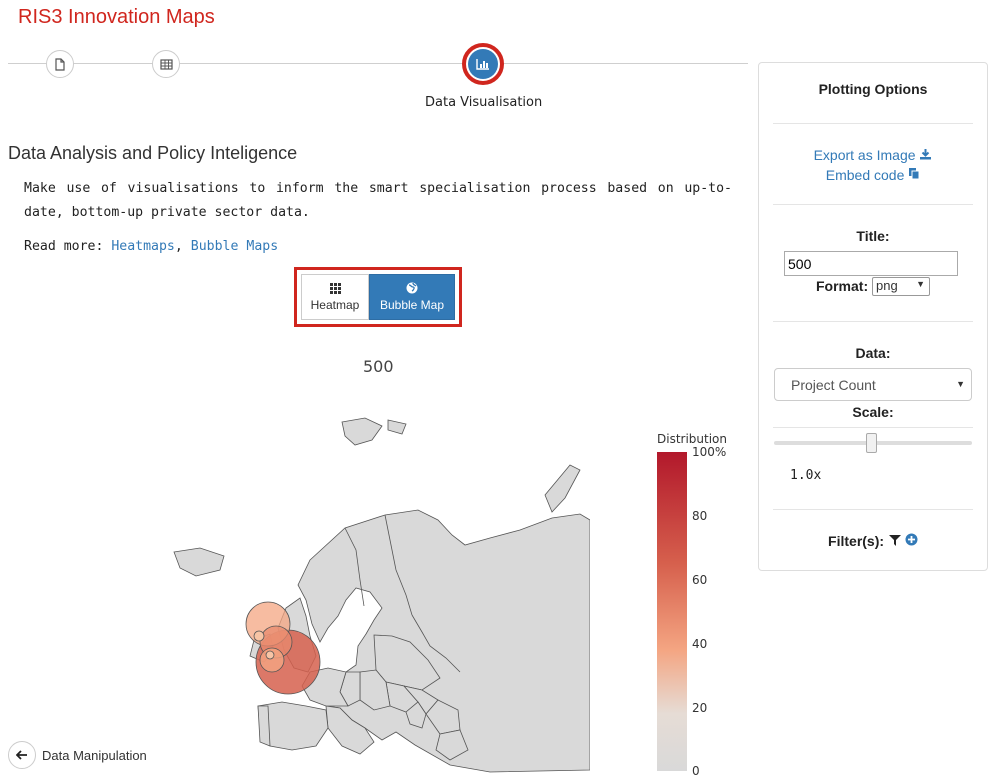 This screenshot has height=781, width=993. I want to click on read-more-label: Read more:, so click(64, 246).